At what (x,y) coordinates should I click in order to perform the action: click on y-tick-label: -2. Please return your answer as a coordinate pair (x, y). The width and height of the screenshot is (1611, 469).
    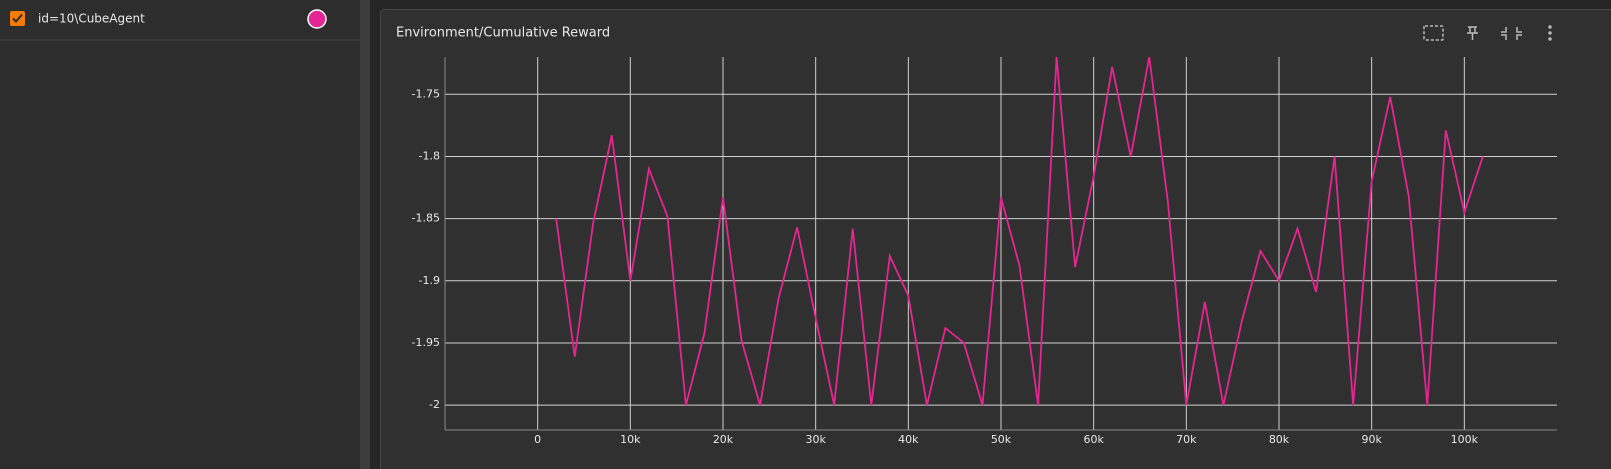
    Looking at the image, I should click on (434, 404).